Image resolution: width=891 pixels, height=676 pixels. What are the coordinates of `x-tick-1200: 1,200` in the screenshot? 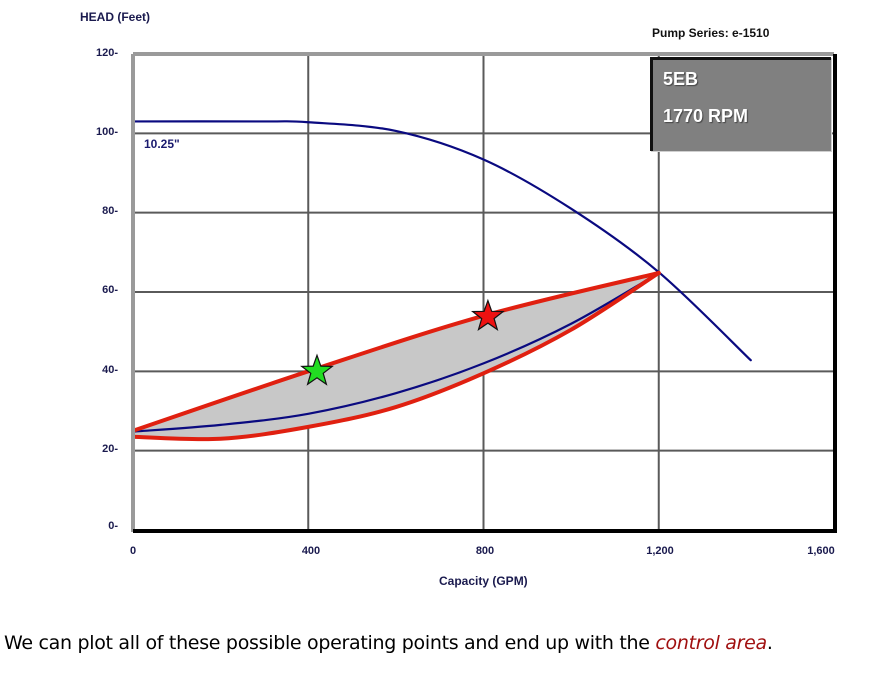 It's located at (660, 551).